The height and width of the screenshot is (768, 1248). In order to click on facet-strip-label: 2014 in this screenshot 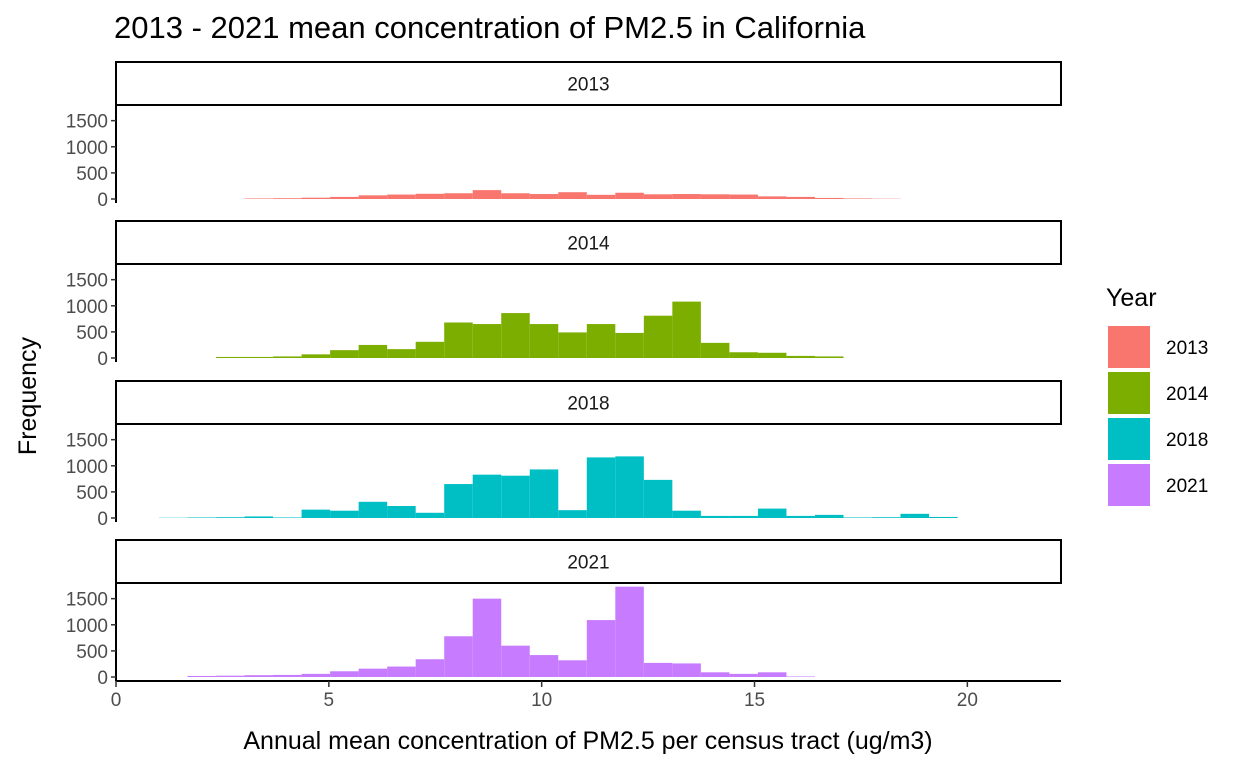, I will do `click(588, 244)`.